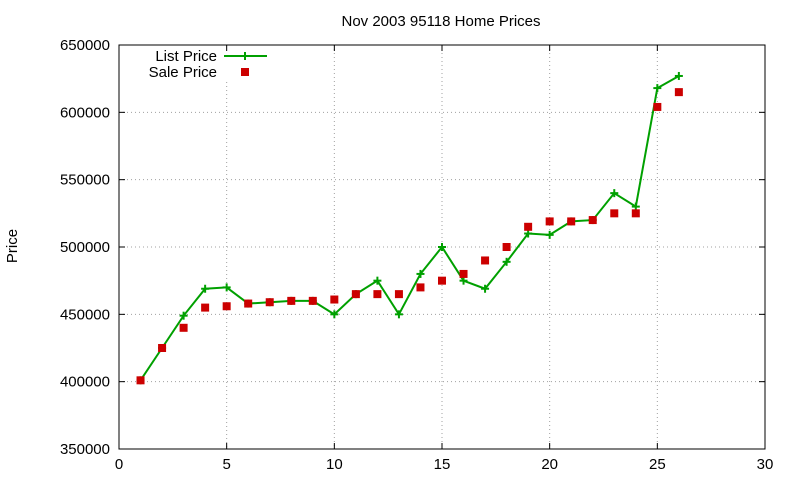 This screenshot has width=800, height=480. What do you see at coordinates (334, 464) in the screenshot?
I see `x-tick-label: 10` at bounding box center [334, 464].